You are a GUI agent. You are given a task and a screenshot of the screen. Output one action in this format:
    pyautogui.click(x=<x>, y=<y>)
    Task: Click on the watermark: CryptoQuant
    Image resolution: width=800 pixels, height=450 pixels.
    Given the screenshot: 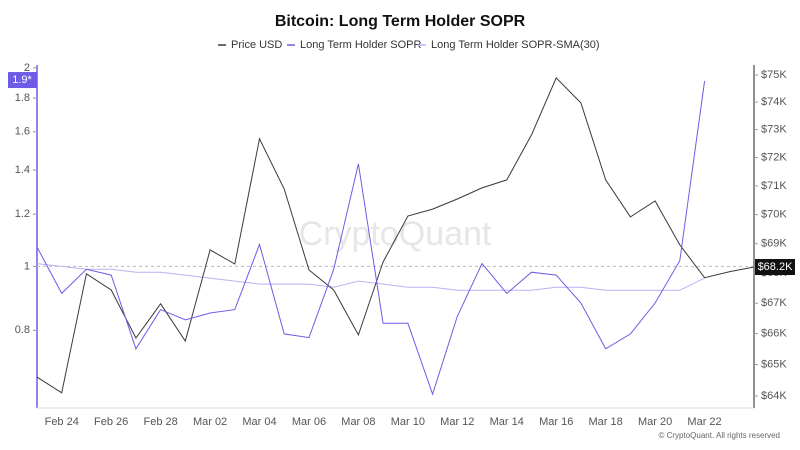 What is the action you would take?
    pyautogui.click(x=395, y=234)
    